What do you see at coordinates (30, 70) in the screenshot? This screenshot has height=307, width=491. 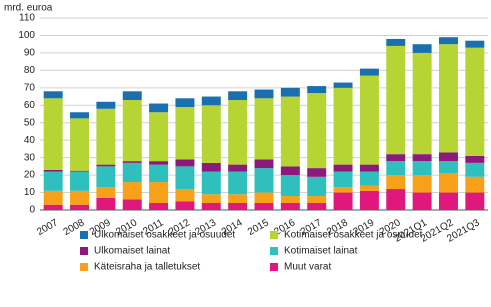 I see `y-tick-label: 80` at bounding box center [30, 70].